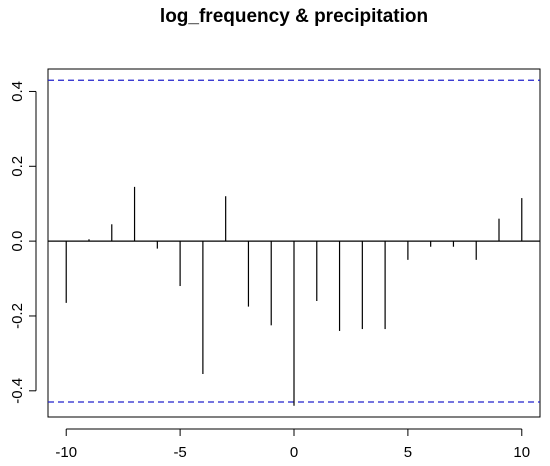  I want to click on x-tick-label: -5, so click(179, 452).